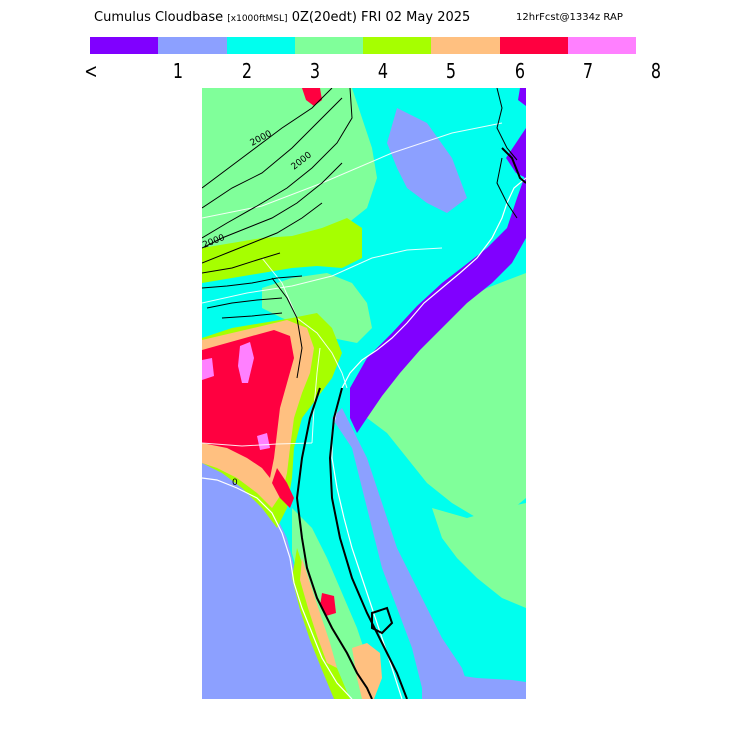 The height and width of the screenshot is (729, 729). I want to click on field-level7-central, so click(246, 362).